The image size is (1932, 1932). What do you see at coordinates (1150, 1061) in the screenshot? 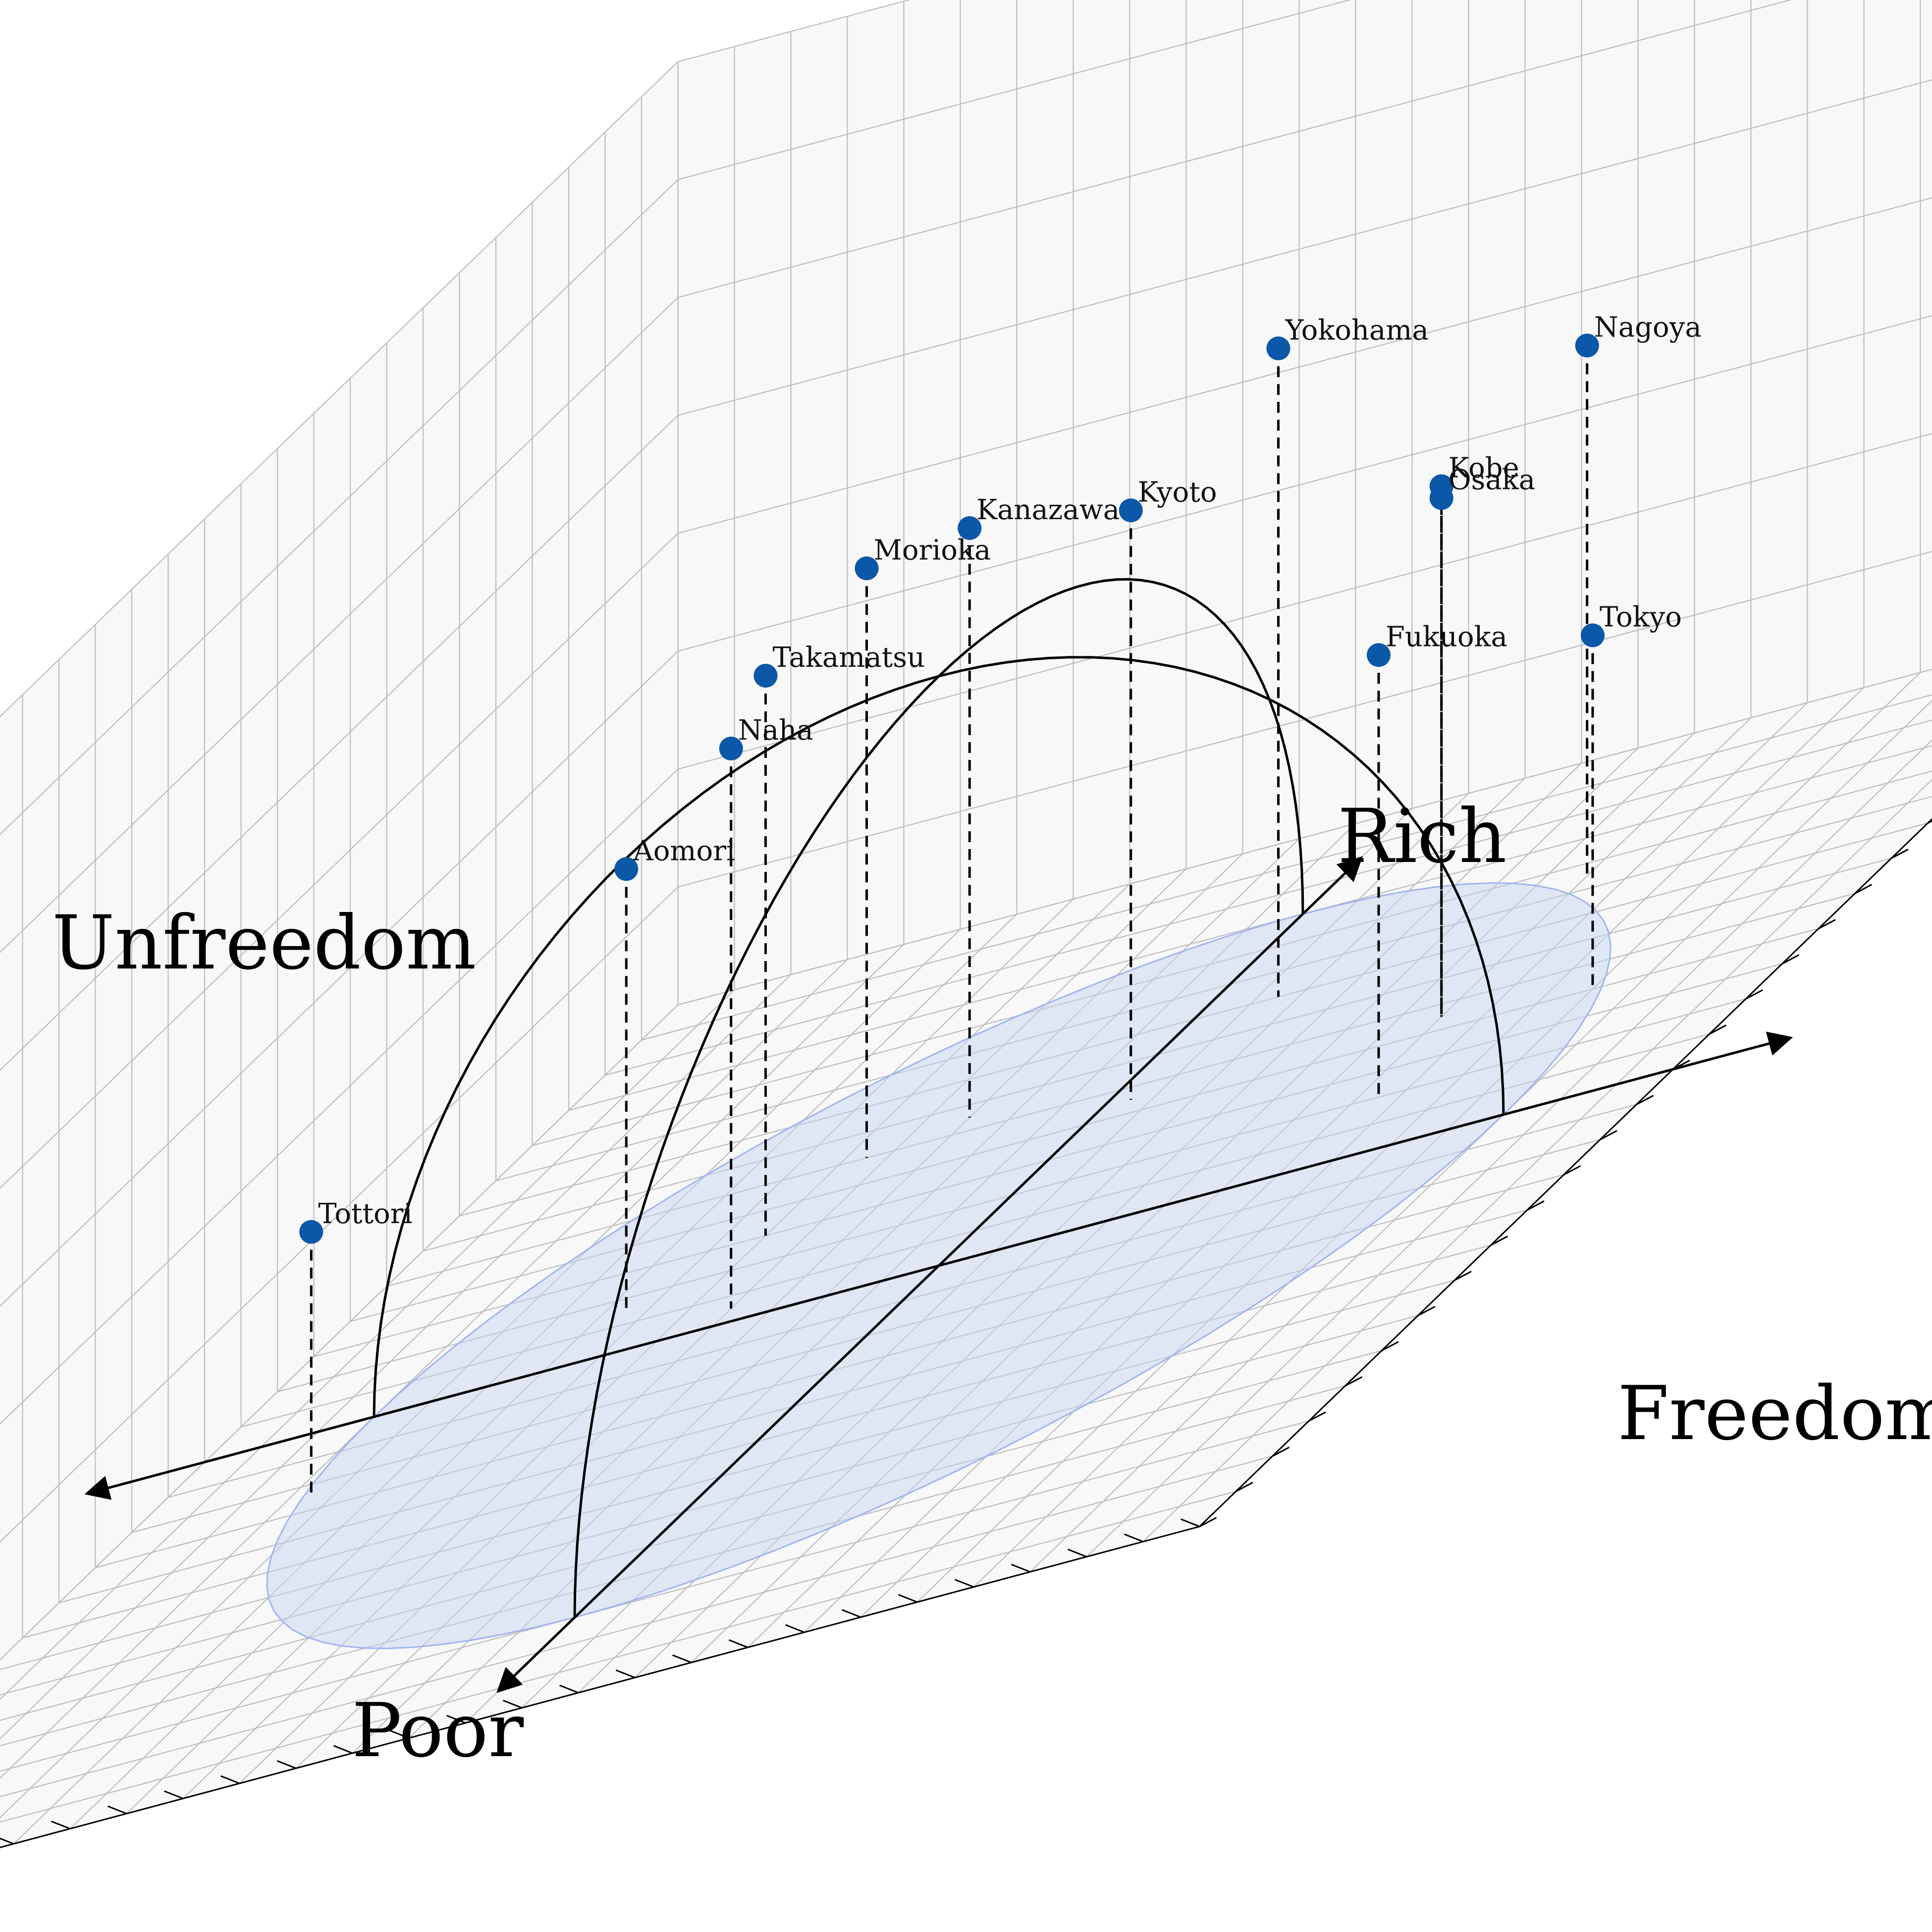
I see `axis-arrow-rich` at bounding box center [1150, 1061].